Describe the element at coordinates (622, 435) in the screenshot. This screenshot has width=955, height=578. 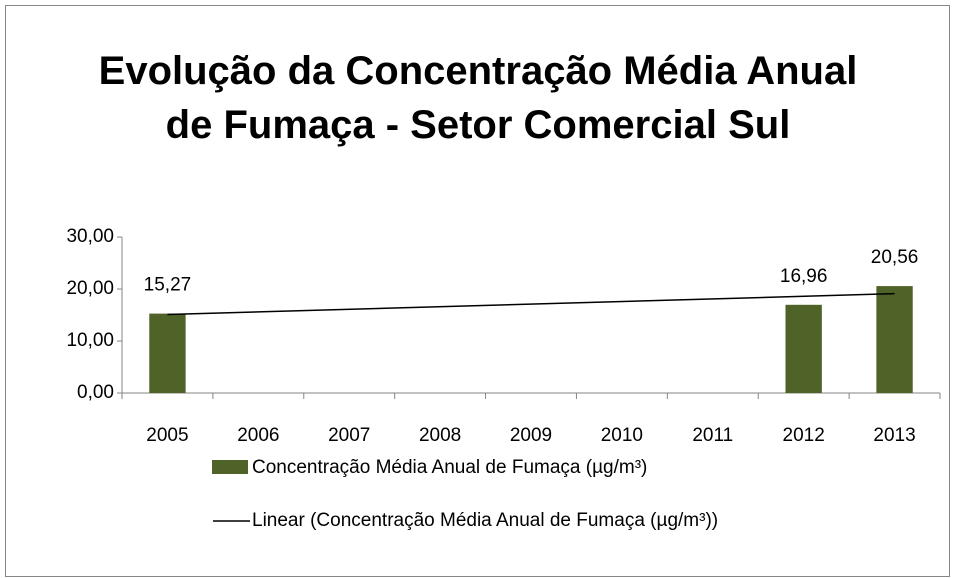
I see `x-tick-label: 2010` at that location.